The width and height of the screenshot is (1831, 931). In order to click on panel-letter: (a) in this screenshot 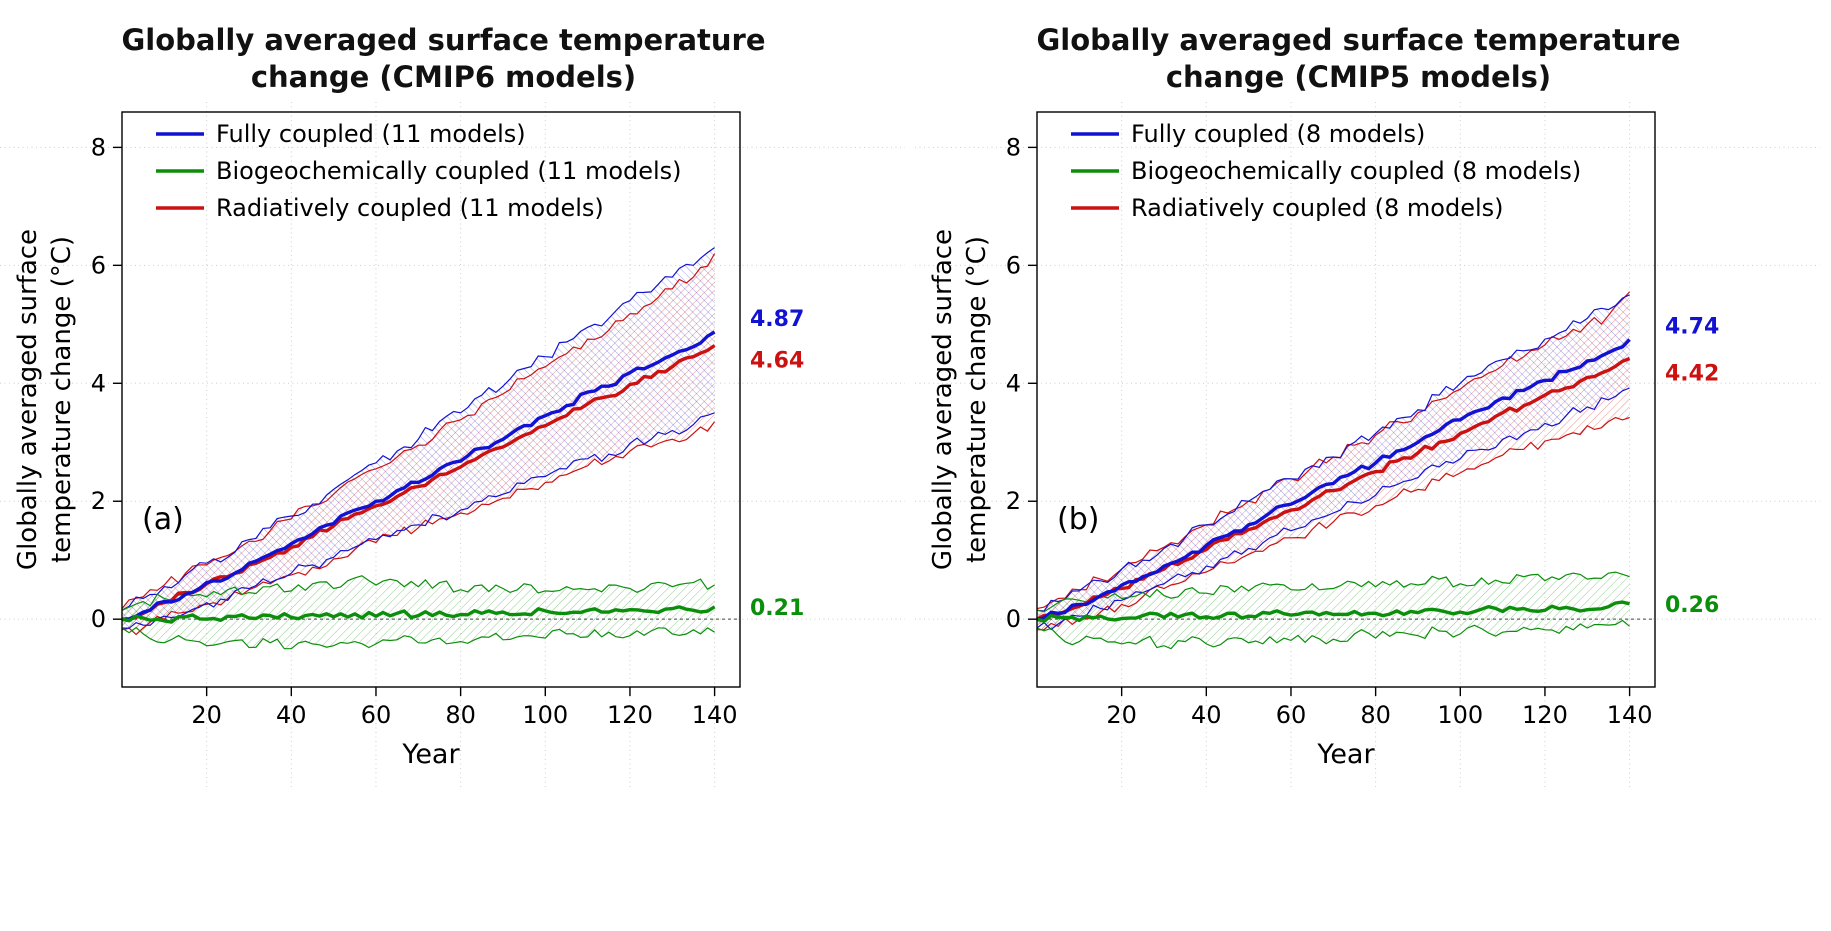, I will do `click(163, 519)`.